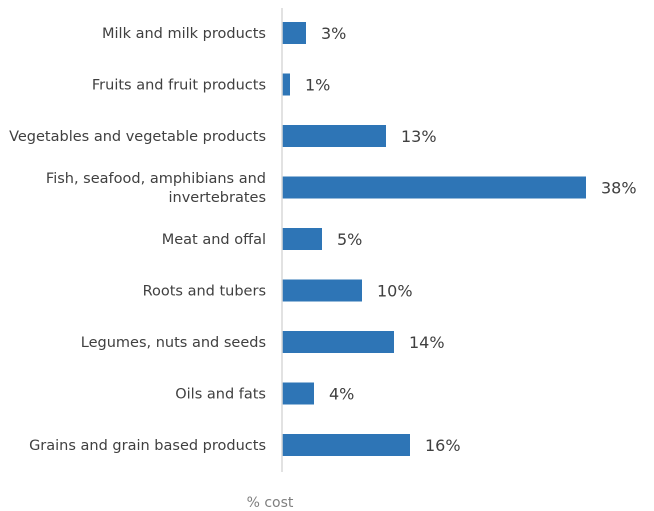 Image resolution: width=654 pixels, height=511 pixels. I want to click on category-label: Meat and offal, so click(214, 240).